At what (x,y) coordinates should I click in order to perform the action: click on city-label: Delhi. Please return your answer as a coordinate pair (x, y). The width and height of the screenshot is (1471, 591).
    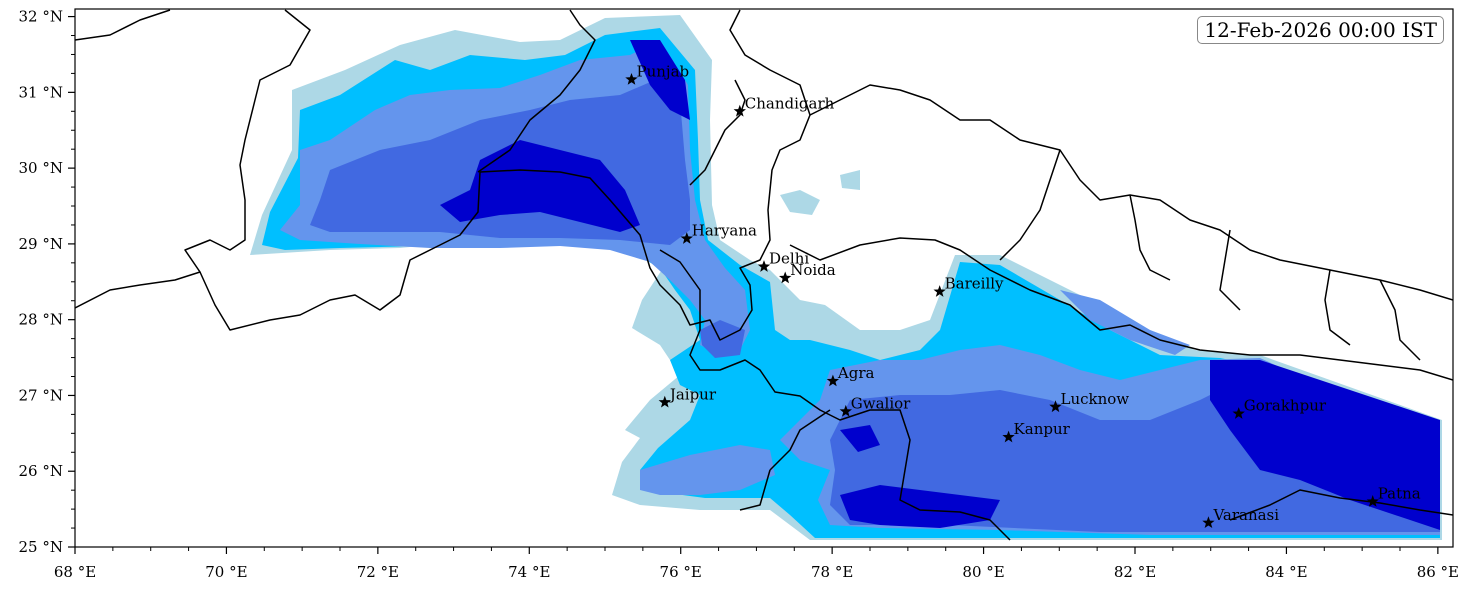
    Looking at the image, I should click on (789, 259).